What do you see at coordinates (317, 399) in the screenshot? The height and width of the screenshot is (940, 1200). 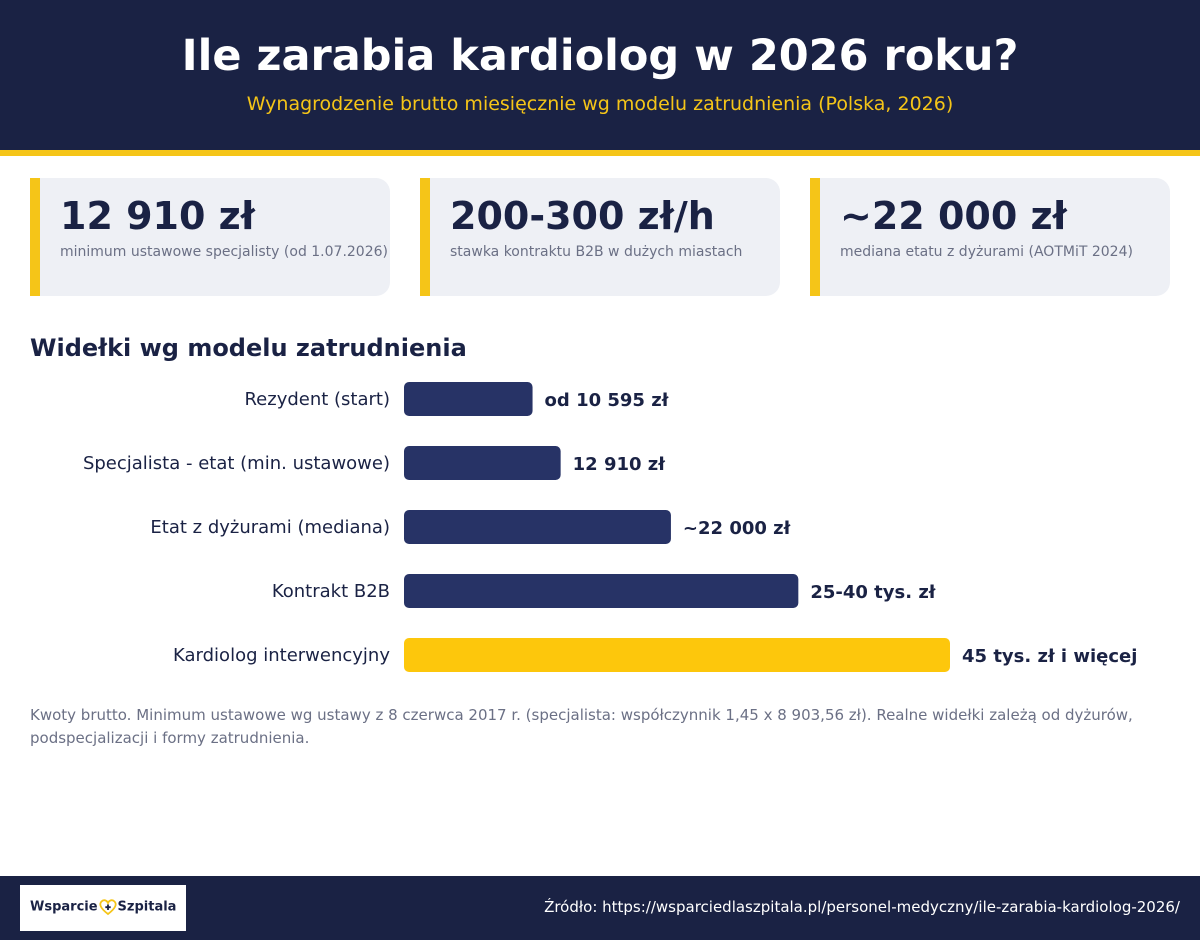 I see `category-label: Rezydent (start)` at bounding box center [317, 399].